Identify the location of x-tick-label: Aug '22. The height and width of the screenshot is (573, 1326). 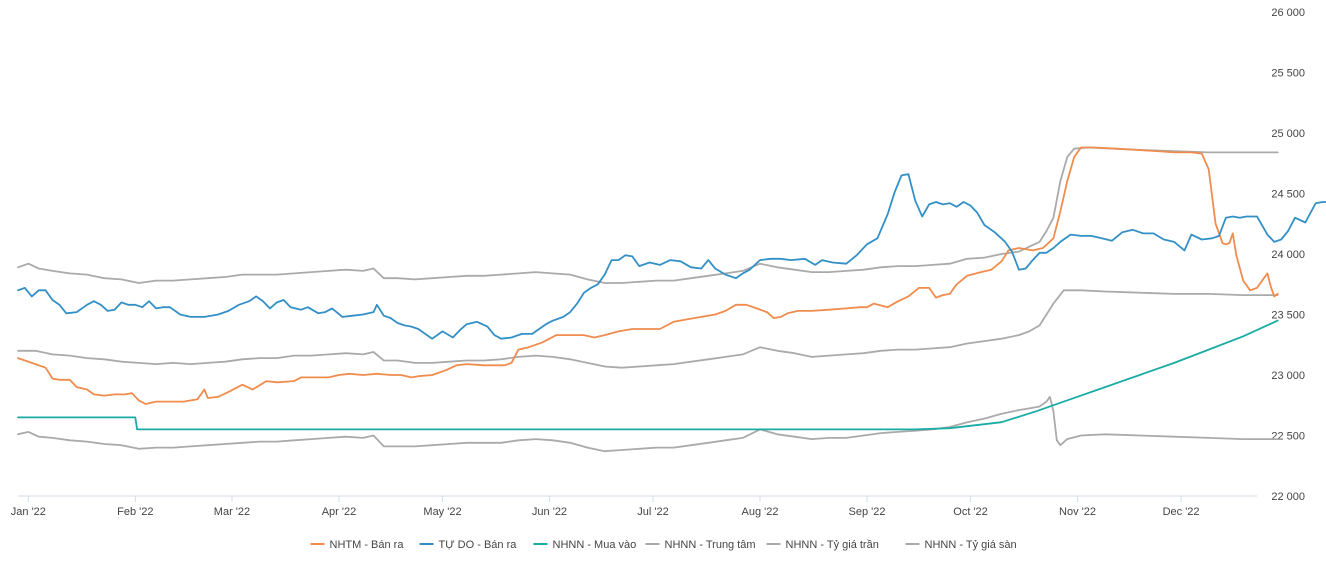
(760, 512).